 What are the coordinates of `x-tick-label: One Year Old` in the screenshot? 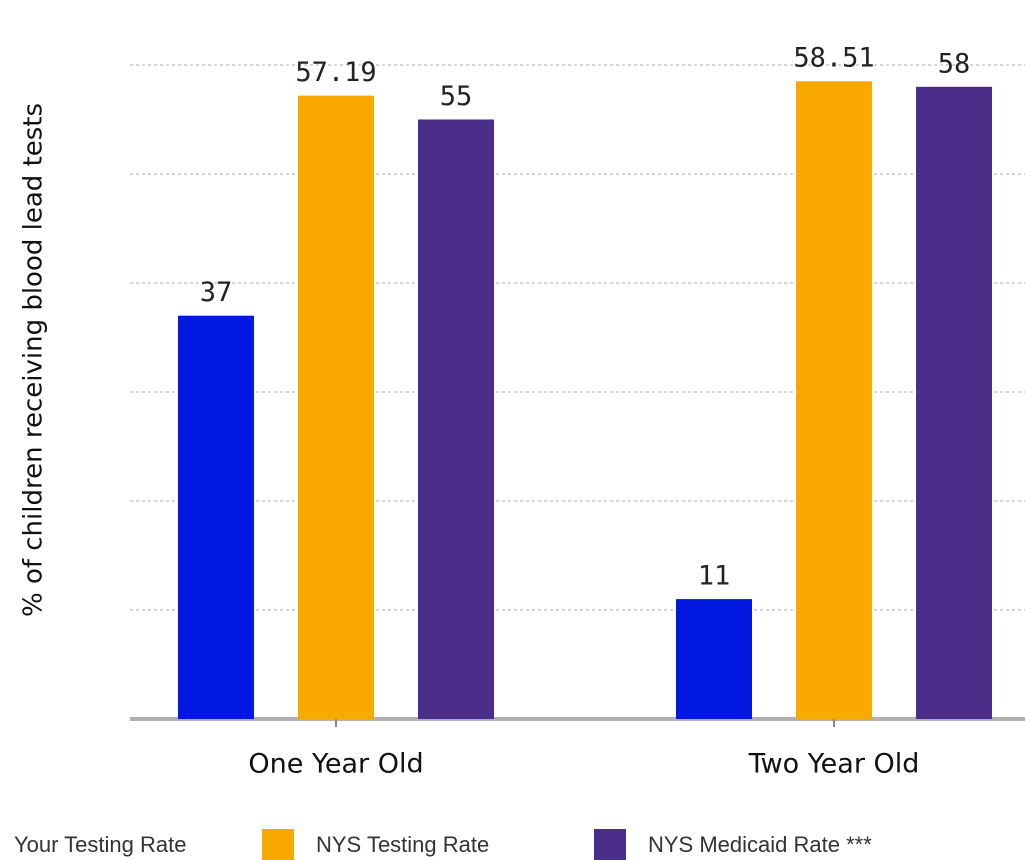 It's located at (335, 764).